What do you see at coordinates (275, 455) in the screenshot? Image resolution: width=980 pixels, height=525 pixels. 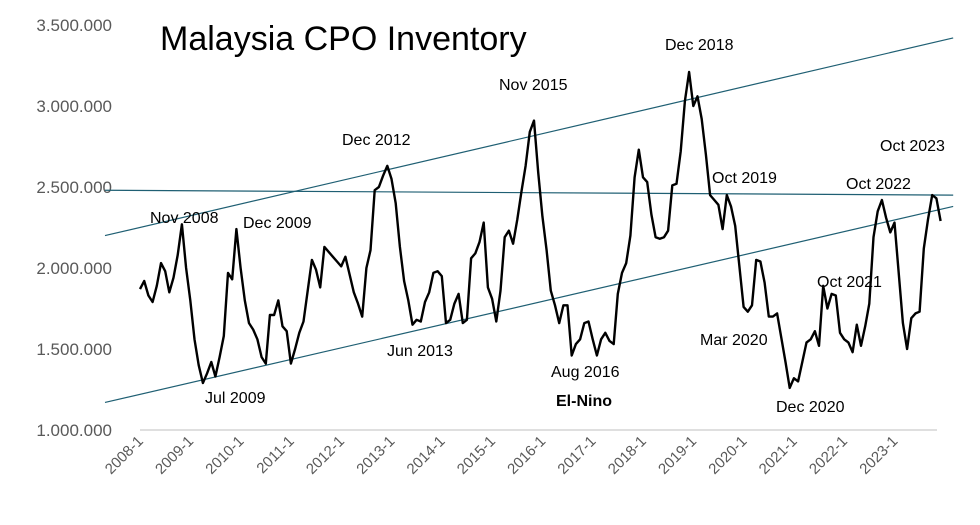 I see `x-tick-label: 2011-1` at bounding box center [275, 455].